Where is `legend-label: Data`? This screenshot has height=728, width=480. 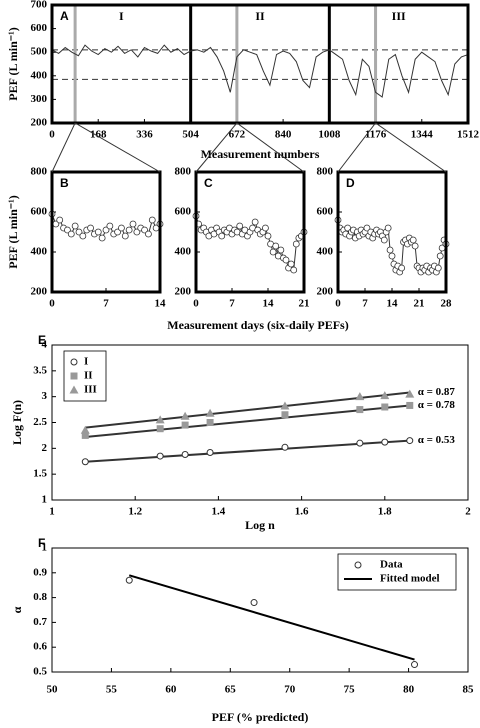
legend-label: Data is located at coordinates (391, 565).